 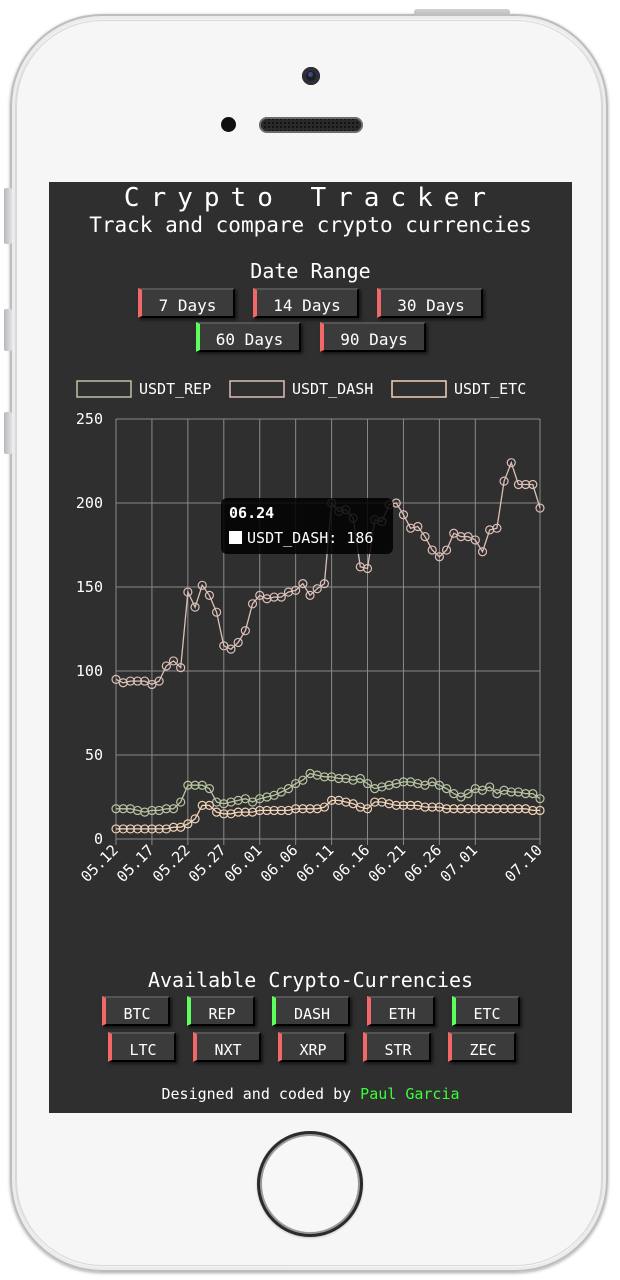 I want to click on currency-dash-button: DASH, so click(x=311, y=1011).